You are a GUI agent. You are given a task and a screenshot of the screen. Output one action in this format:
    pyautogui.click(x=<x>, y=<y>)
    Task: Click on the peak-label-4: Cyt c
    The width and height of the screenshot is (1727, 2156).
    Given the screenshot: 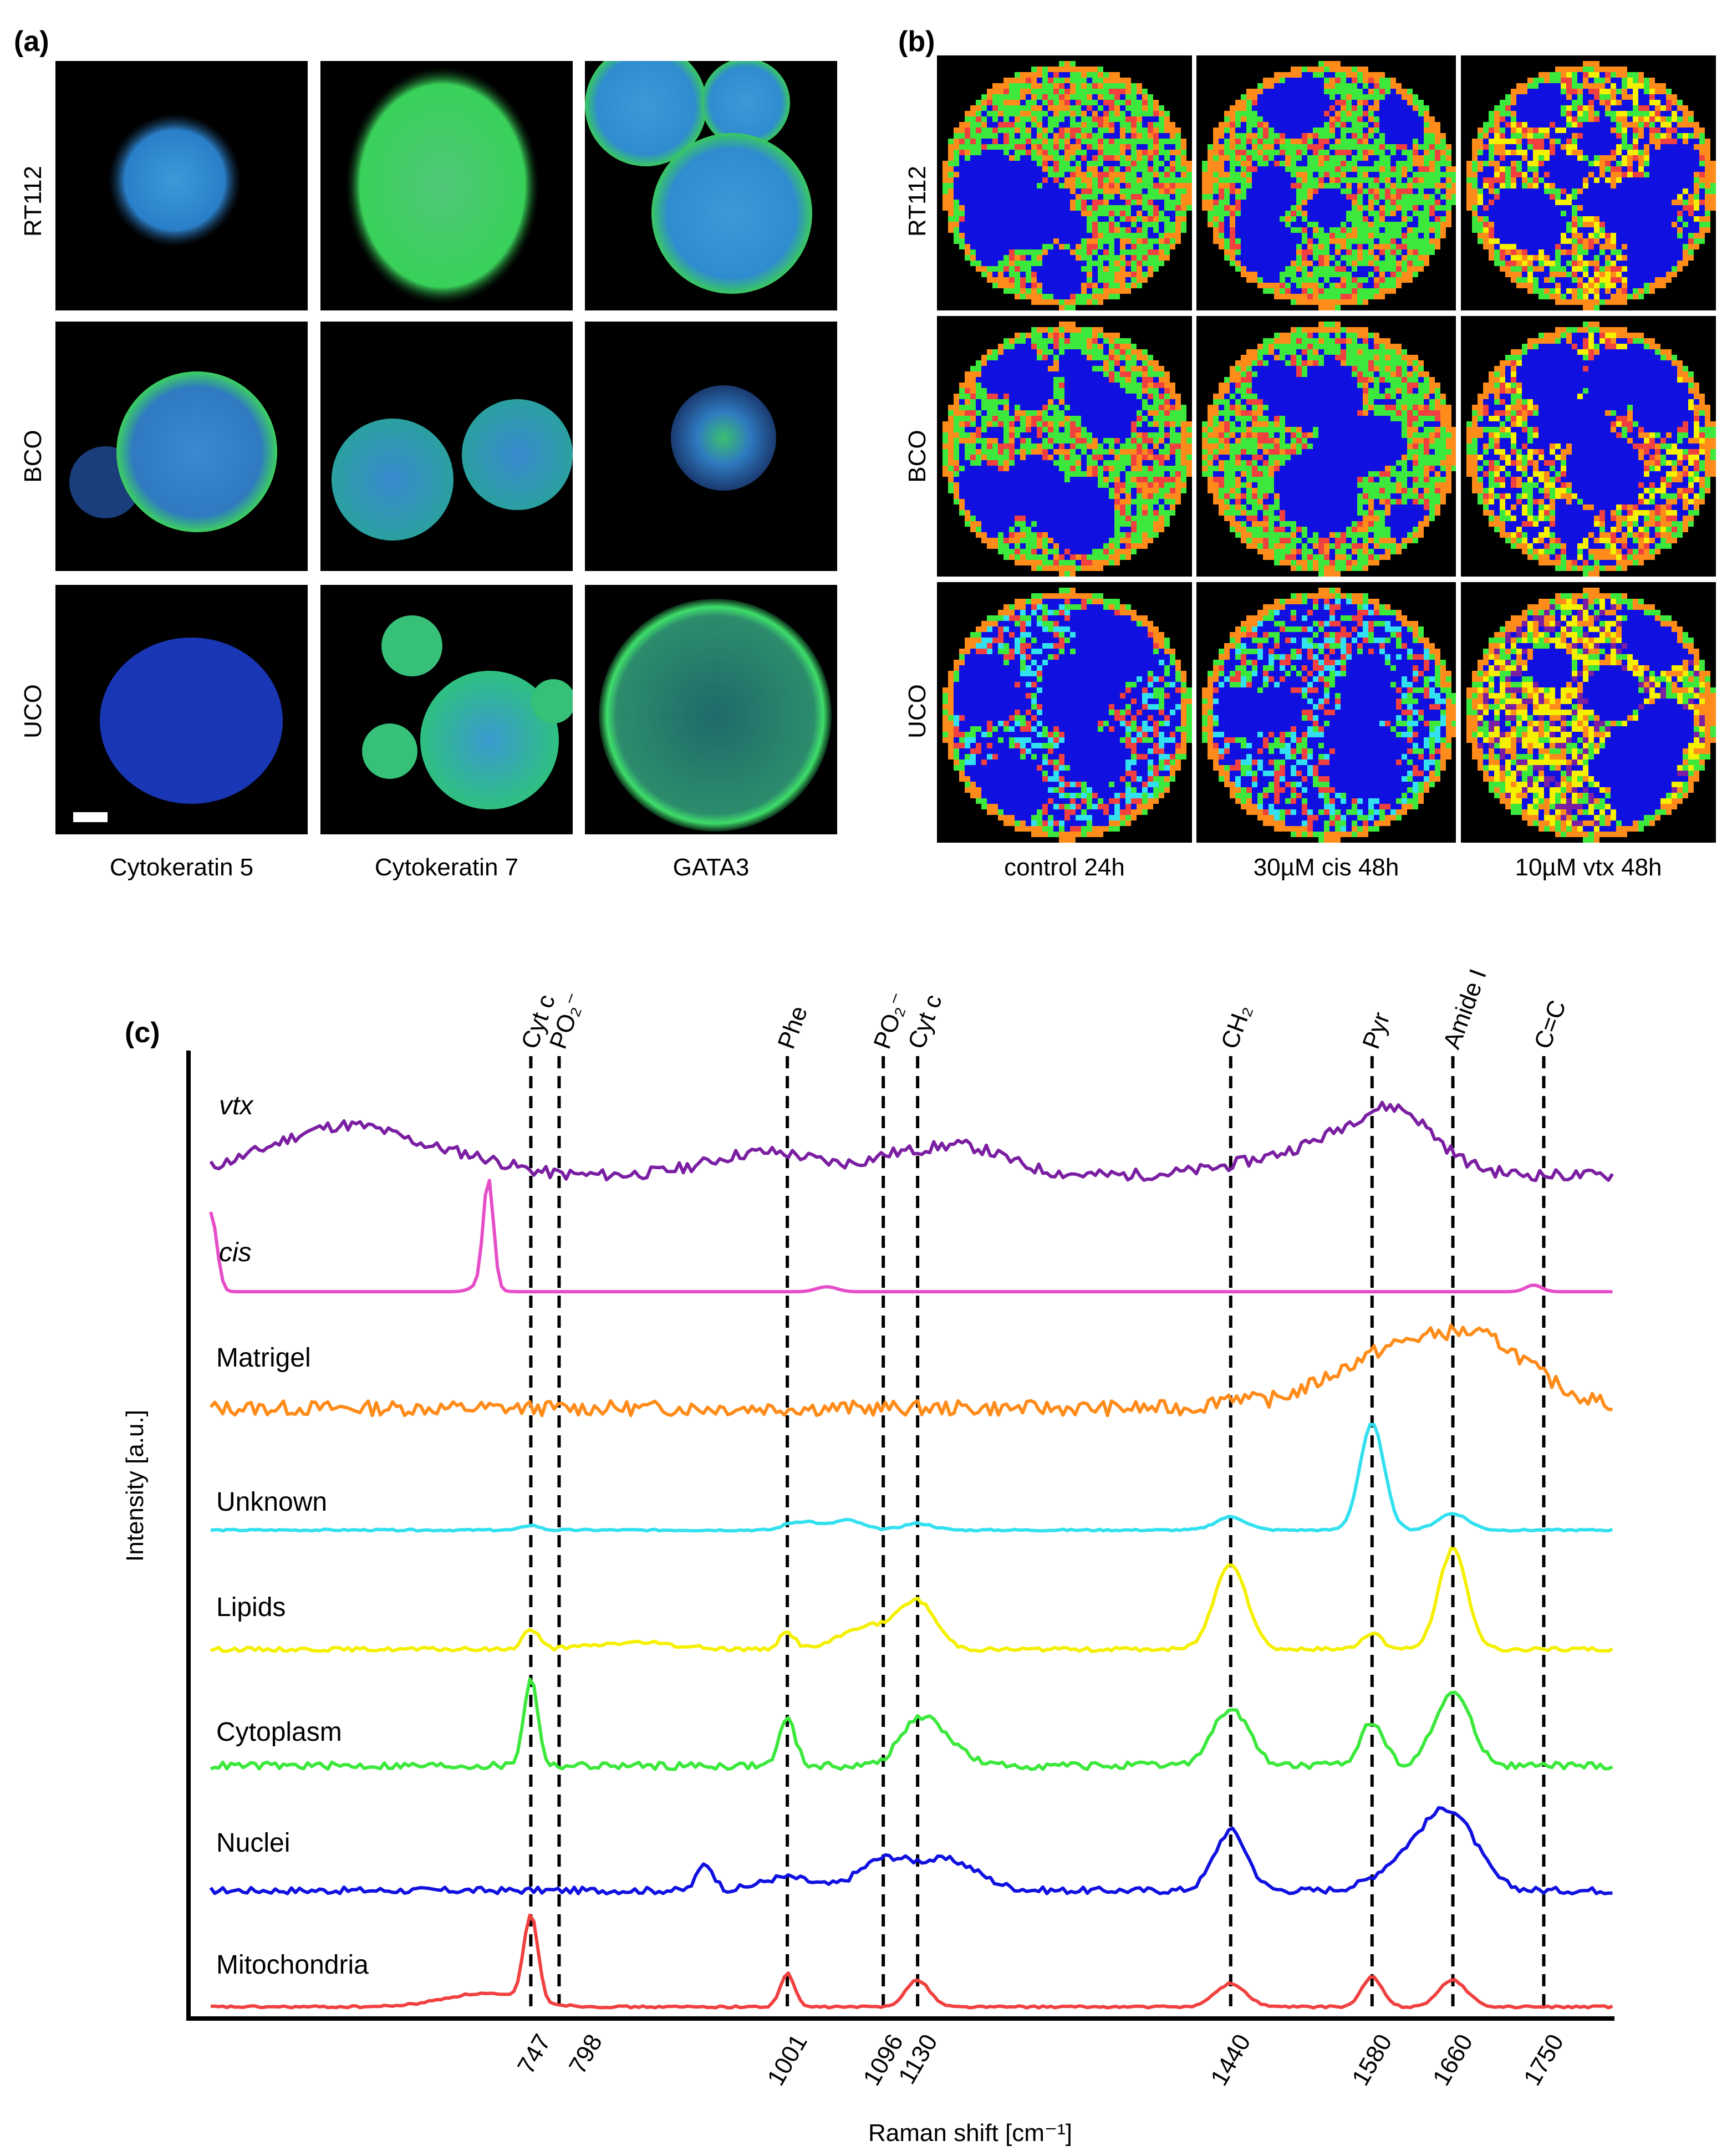 What is the action you would take?
    pyautogui.click(x=925, y=1021)
    